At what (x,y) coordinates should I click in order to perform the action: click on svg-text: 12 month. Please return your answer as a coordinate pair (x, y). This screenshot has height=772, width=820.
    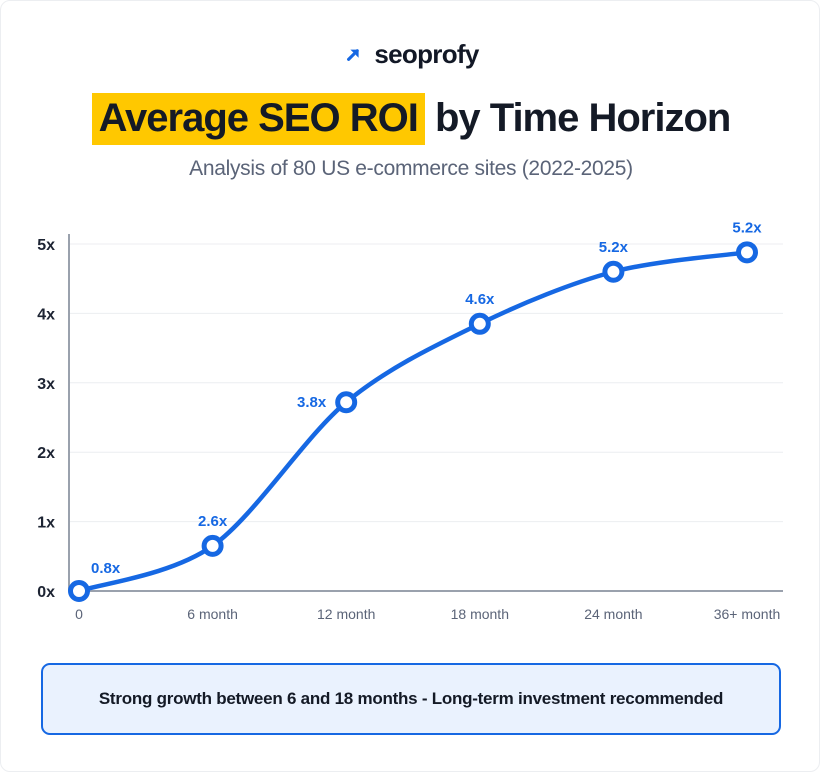
    Looking at the image, I should click on (346, 614).